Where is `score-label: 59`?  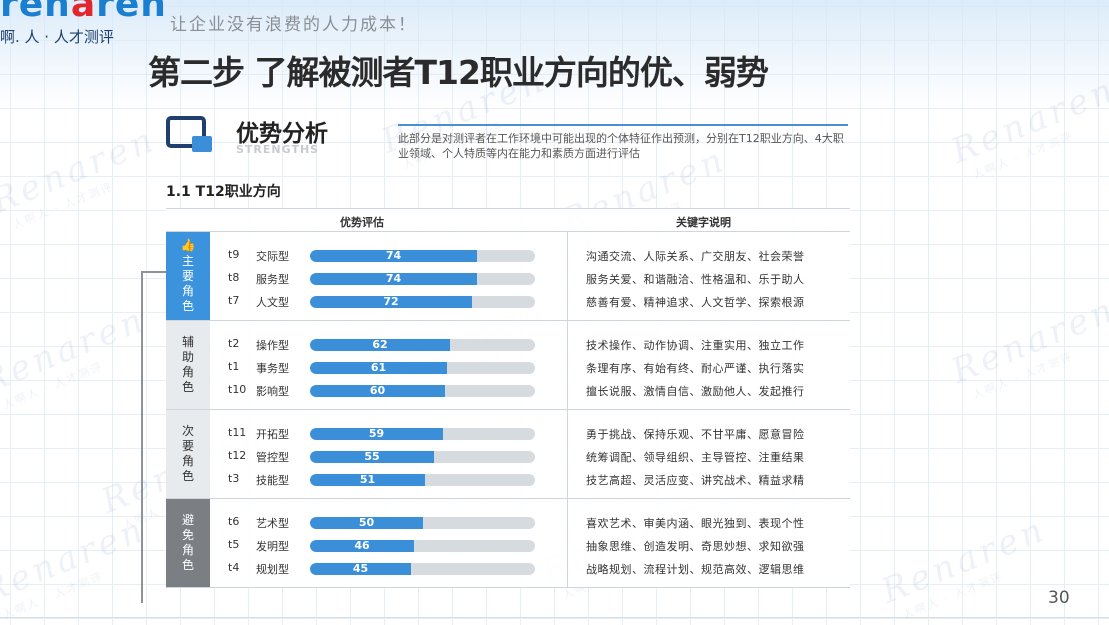
score-label: 59 is located at coordinates (376, 434).